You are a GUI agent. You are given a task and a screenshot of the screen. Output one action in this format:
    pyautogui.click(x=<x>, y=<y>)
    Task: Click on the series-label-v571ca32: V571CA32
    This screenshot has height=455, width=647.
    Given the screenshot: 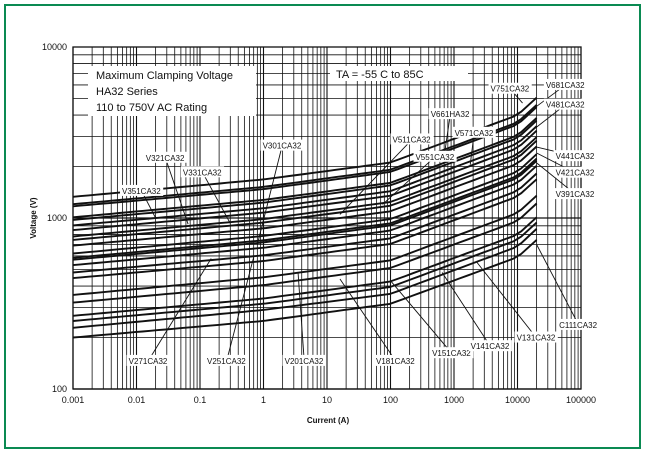 What is the action you would take?
    pyautogui.click(x=474, y=133)
    